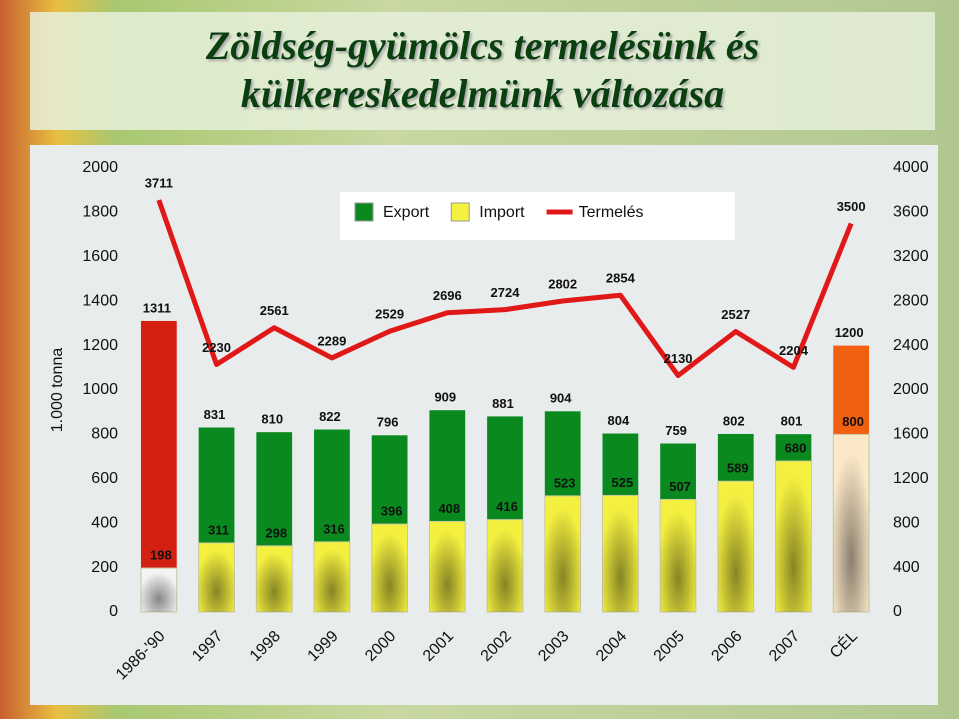 This screenshot has height=719, width=959. I want to click on y2-tick-label: 1600, so click(911, 434).